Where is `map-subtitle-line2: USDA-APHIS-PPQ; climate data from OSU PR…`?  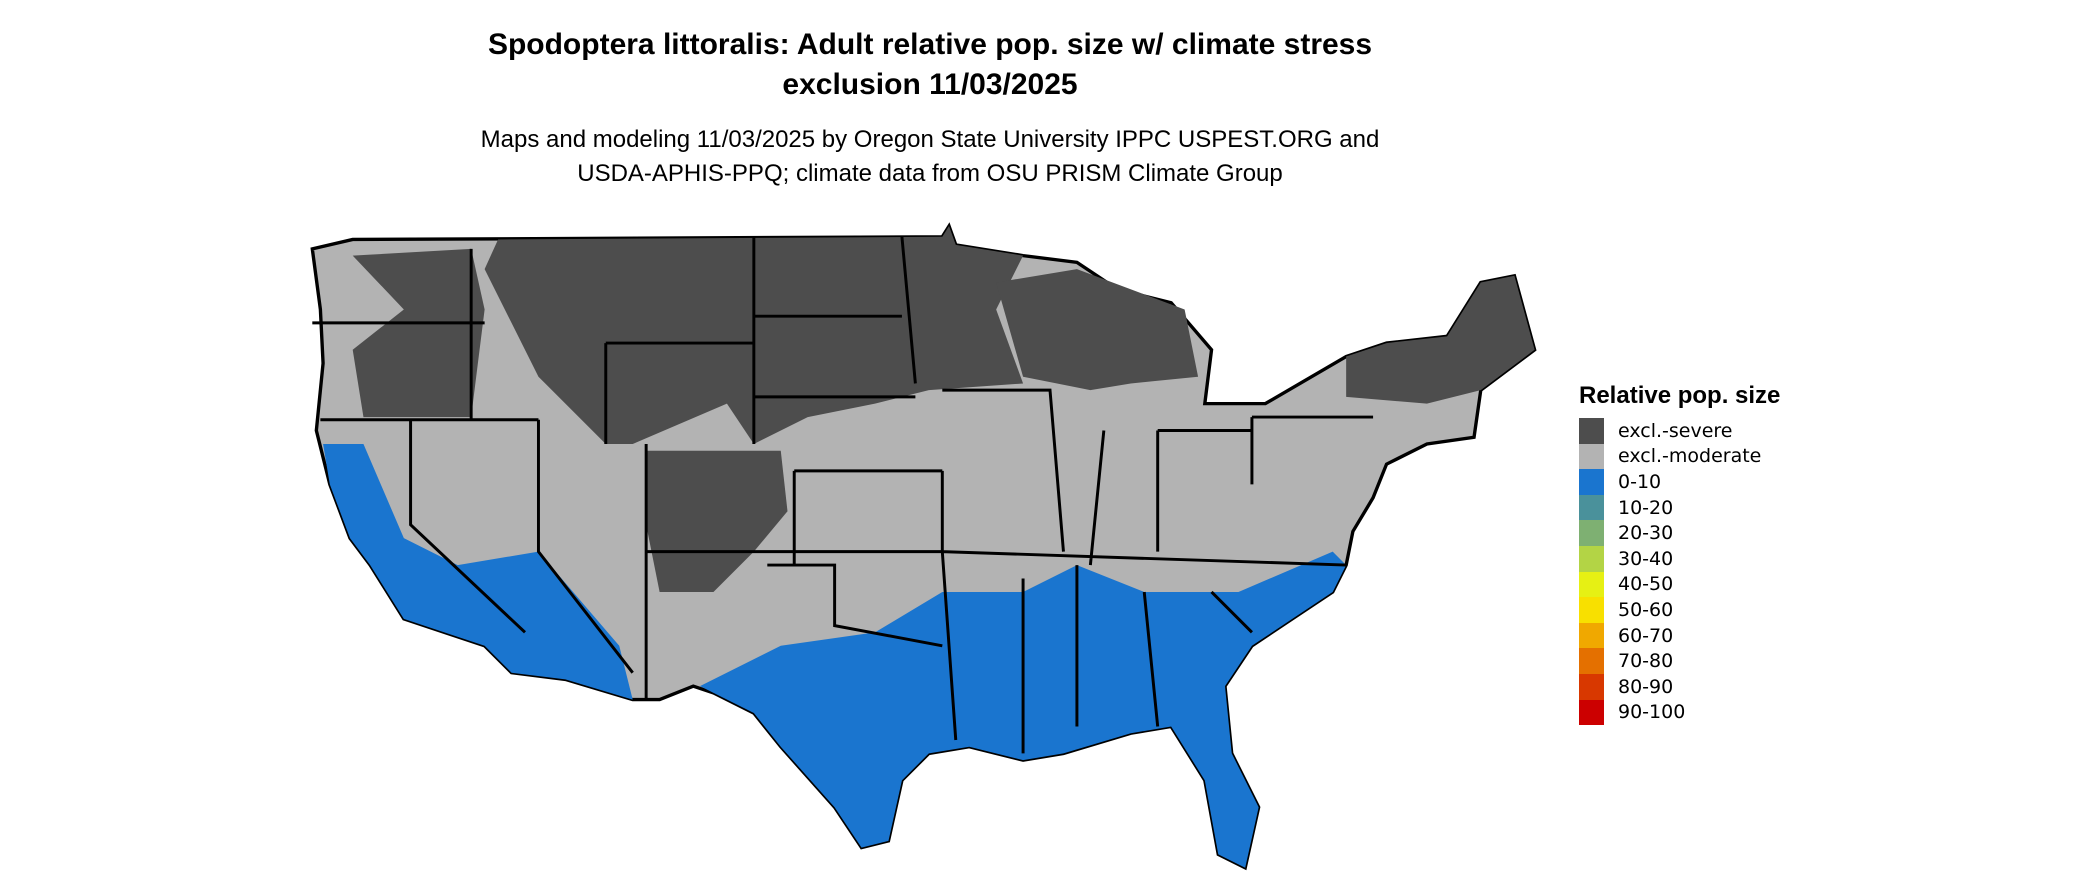
map-subtitle-line2: USDA-APHIS-PPQ; climate data from OSU PR… is located at coordinates (930, 173).